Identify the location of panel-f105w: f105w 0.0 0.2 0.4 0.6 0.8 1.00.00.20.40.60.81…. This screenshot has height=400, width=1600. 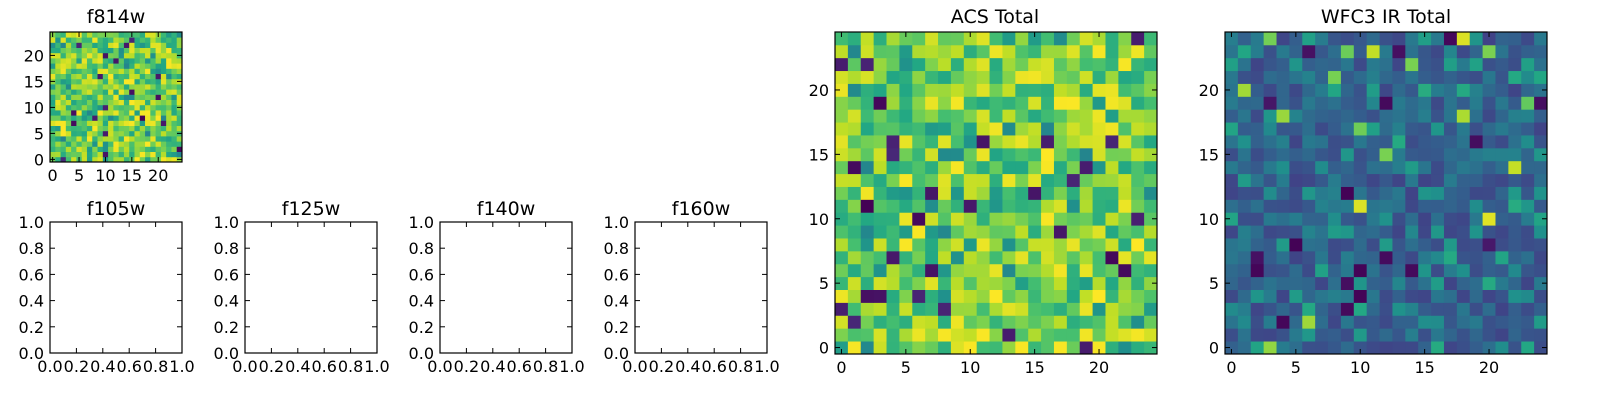
(107, 287).